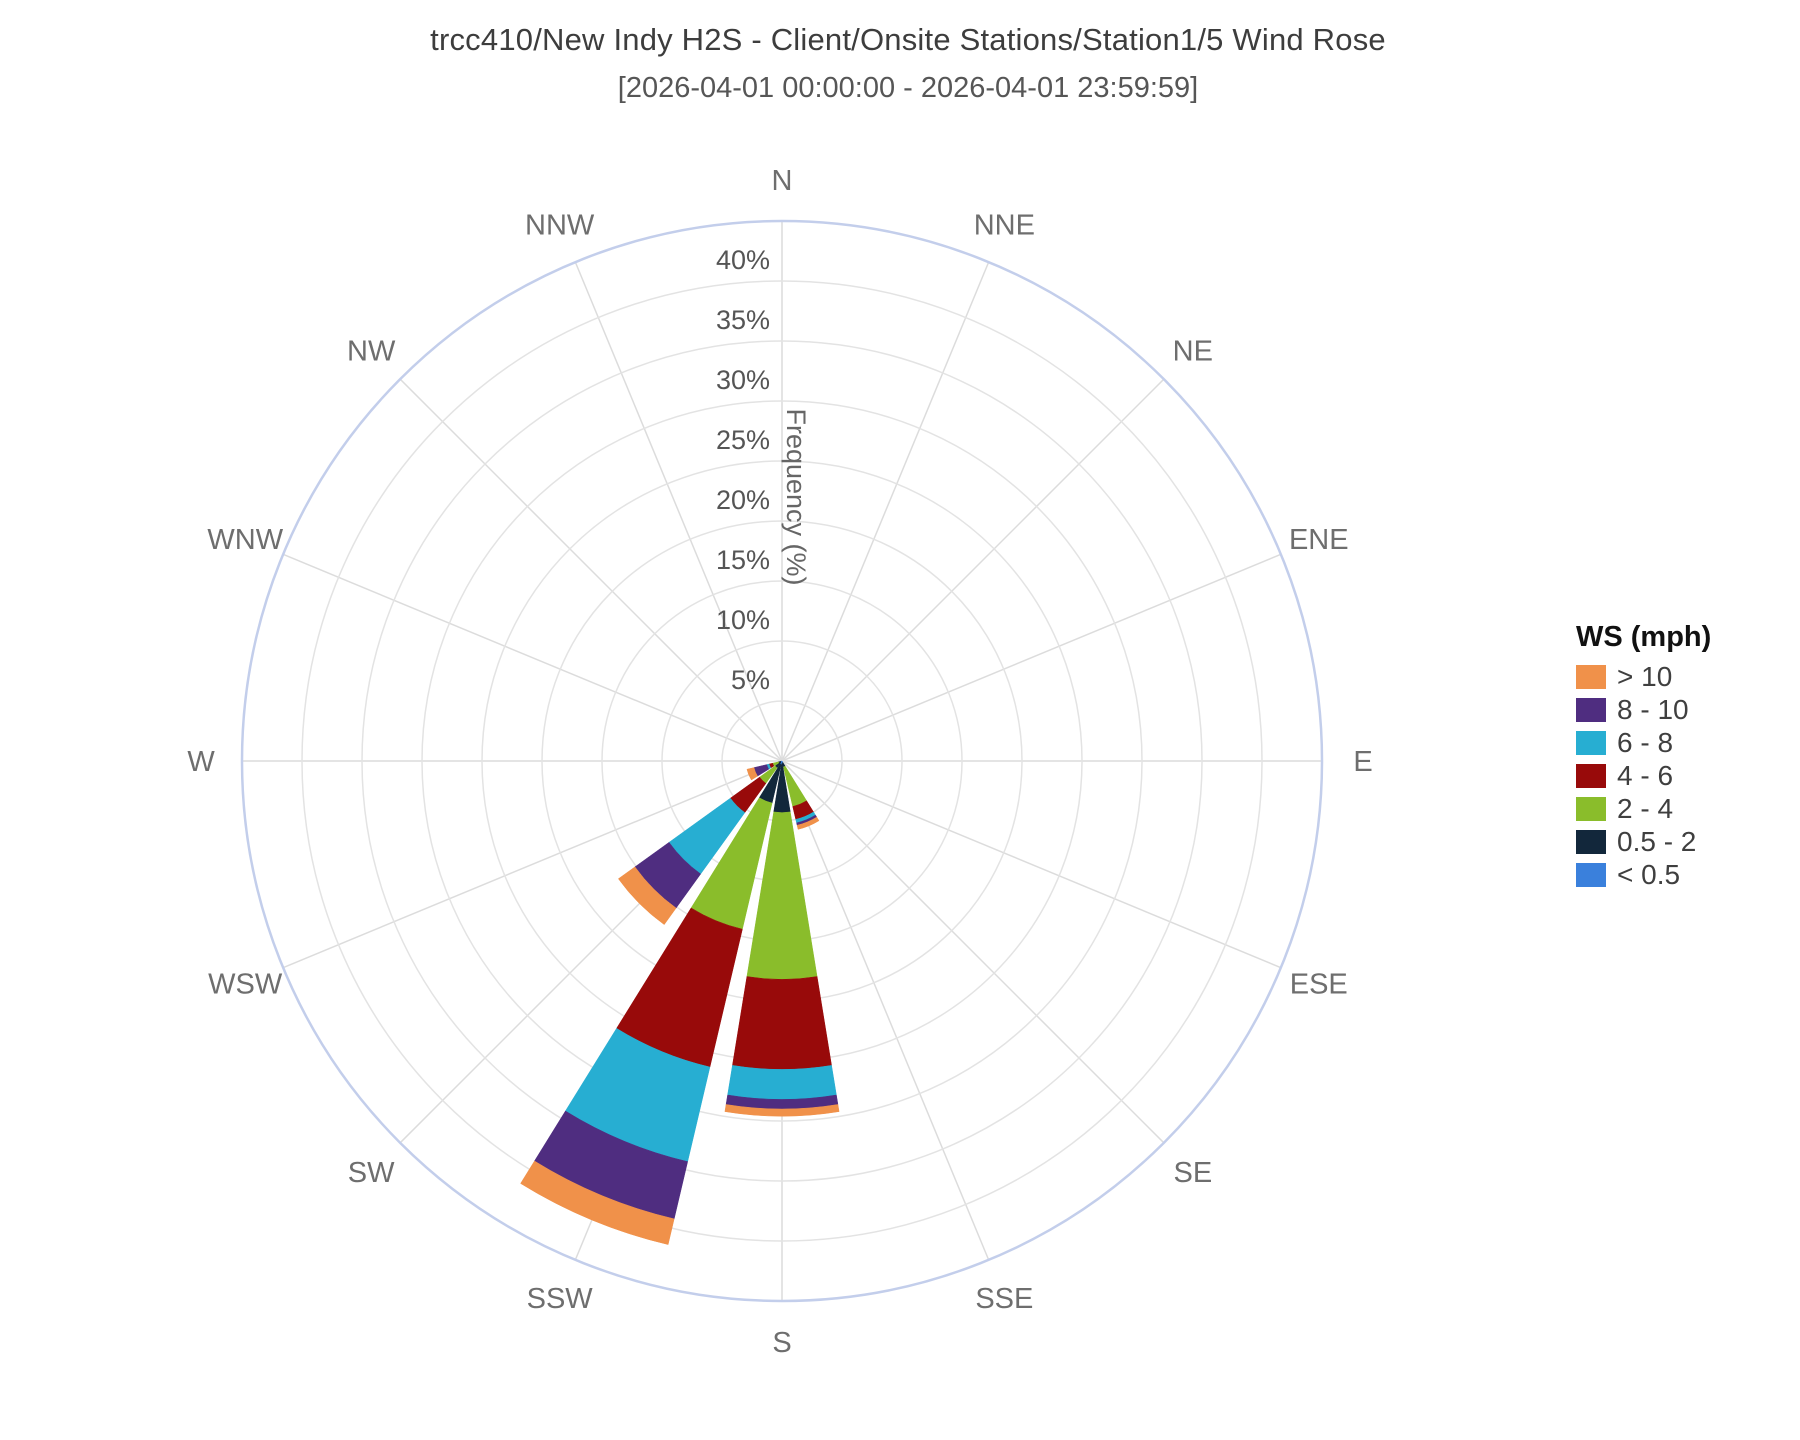 This screenshot has width=1800, height=1440. What do you see at coordinates (808, 823) in the screenshot?
I see `petal-SSE->10` at bounding box center [808, 823].